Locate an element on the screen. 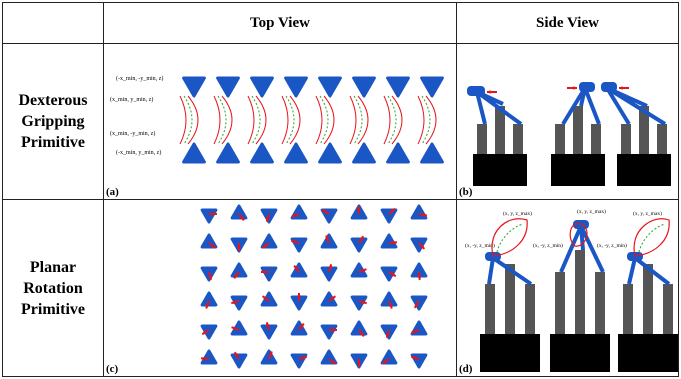  d-column-1-2-link is located at coordinates (600, 303).